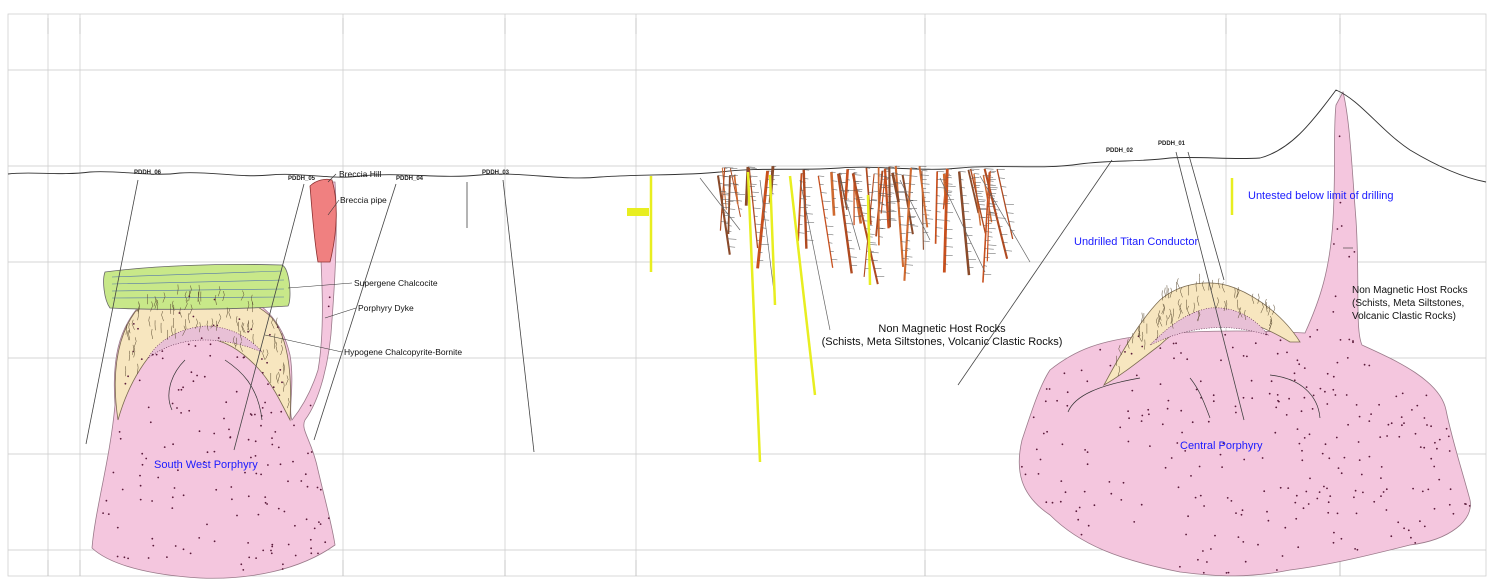  Describe the element at coordinates (323, 220) in the screenshot. I see `breccia-pipe` at that location.